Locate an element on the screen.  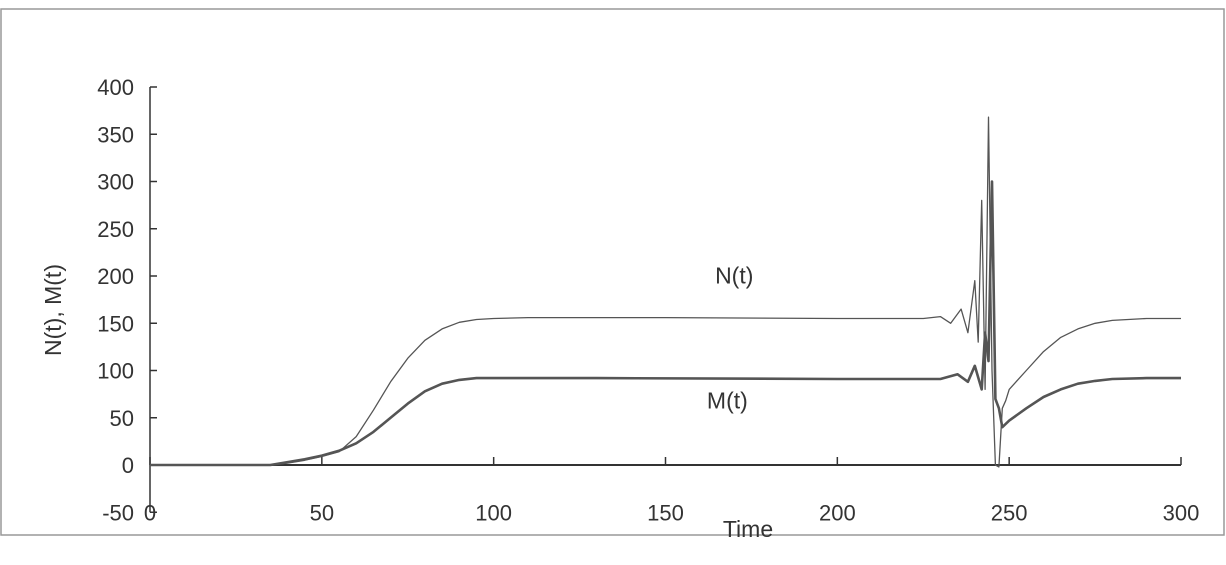
x-tick-label: 150 is located at coordinates (665, 512).